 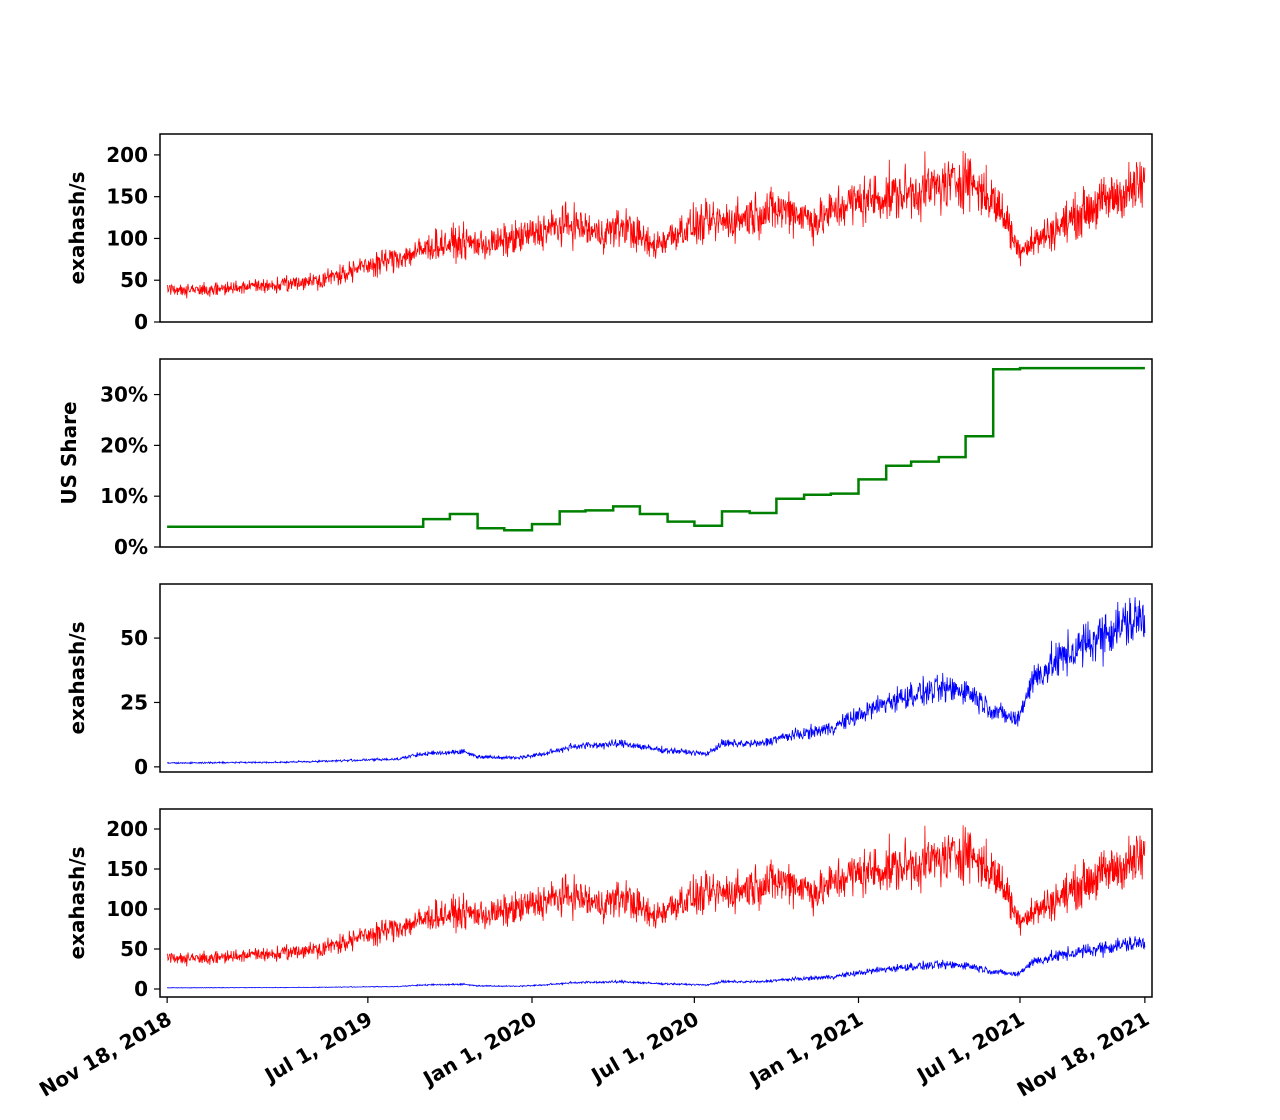 What do you see at coordinates (131, 547) in the screenshot?
I see `y-tick-label: 0%` at bounding box center [131, 547].